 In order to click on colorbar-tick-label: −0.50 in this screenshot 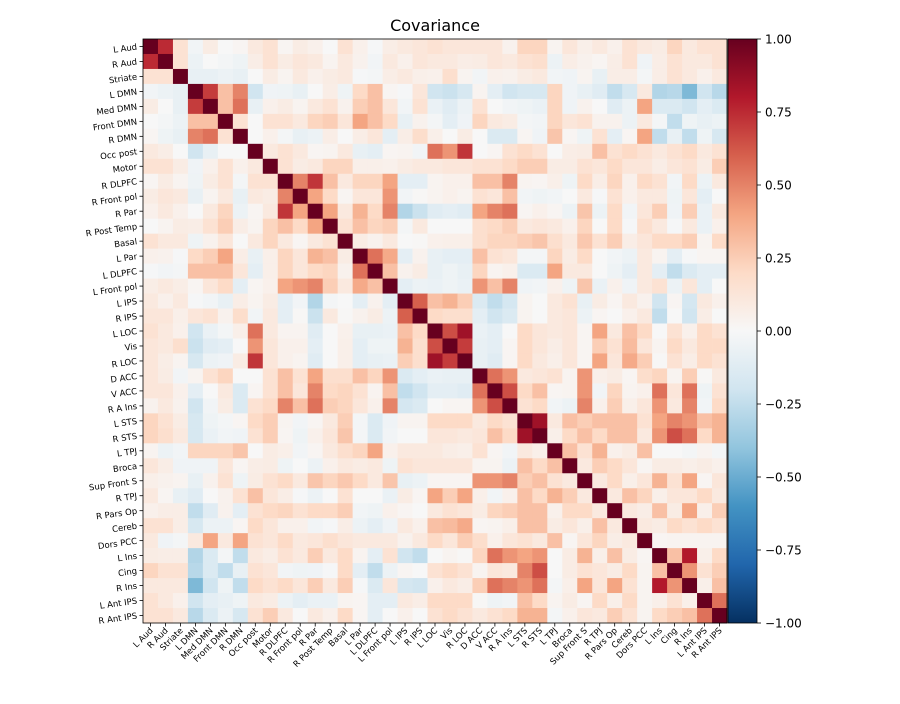, I will do `click(783, 478)`.